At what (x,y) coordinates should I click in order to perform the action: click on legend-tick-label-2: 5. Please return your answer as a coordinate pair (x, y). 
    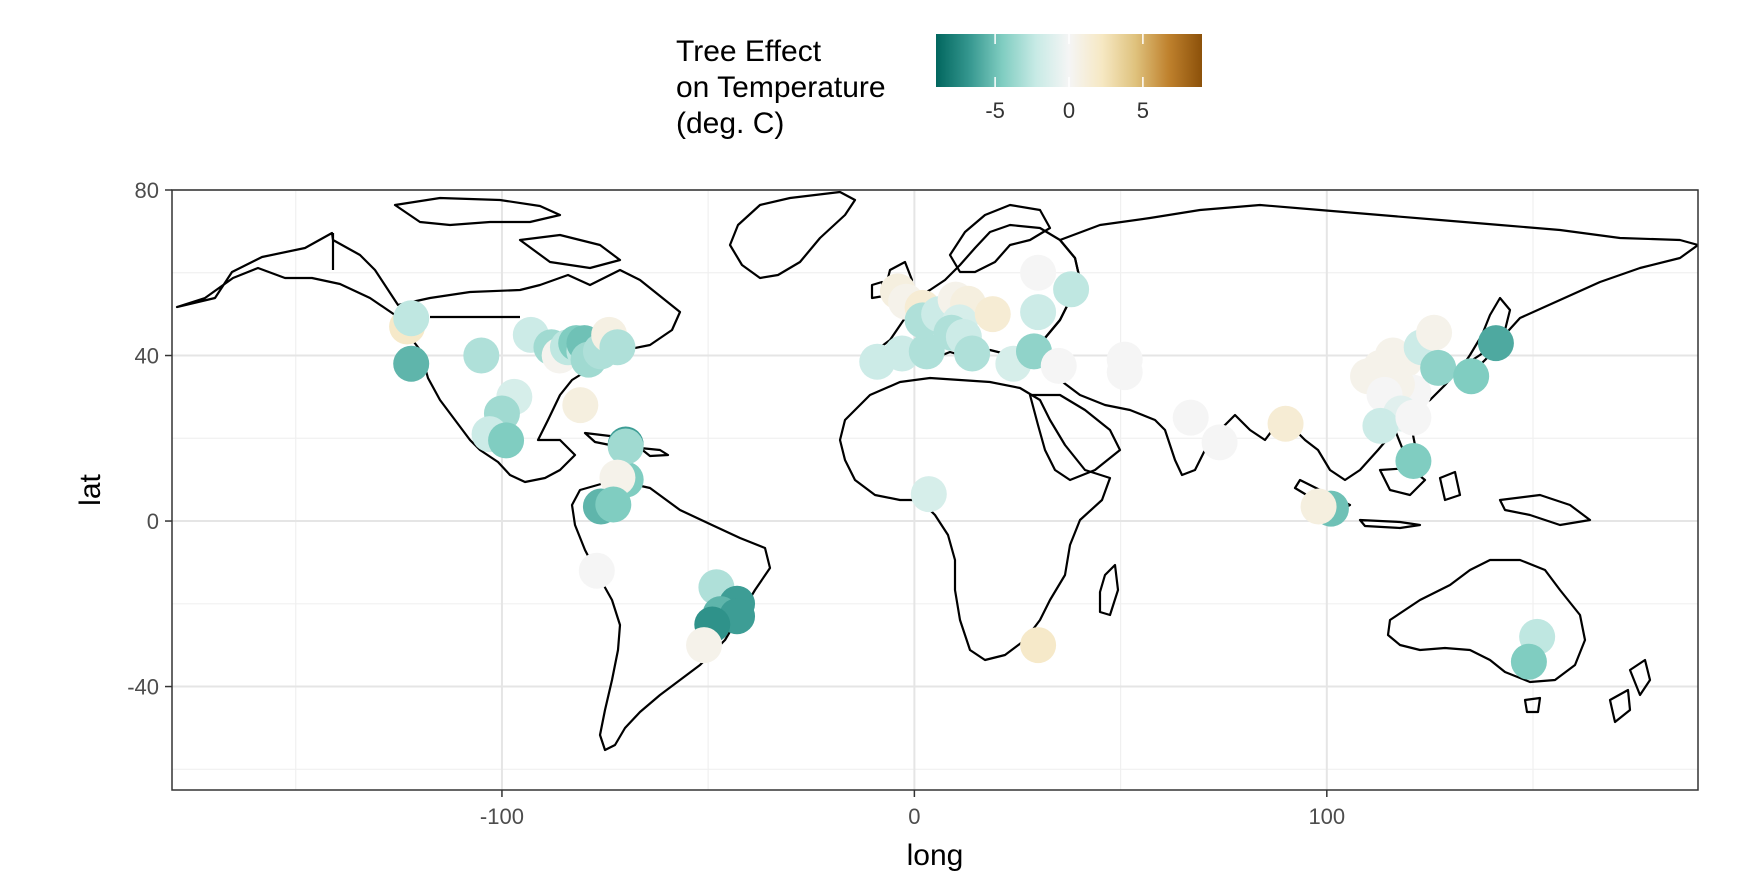
    Looking at the image, I should click on (1143, 110).